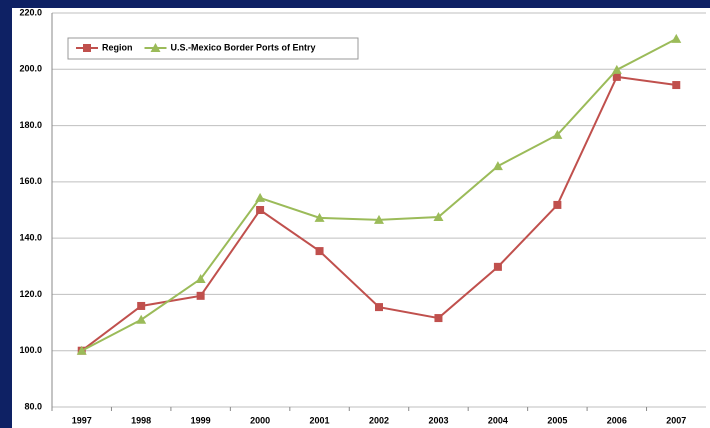 This screenshot has height=428, width=710. What do you see at coordinates (30, 69) in the screenshot?
I see `y-tick-label: 200.0` at bounding box center [30, 69].